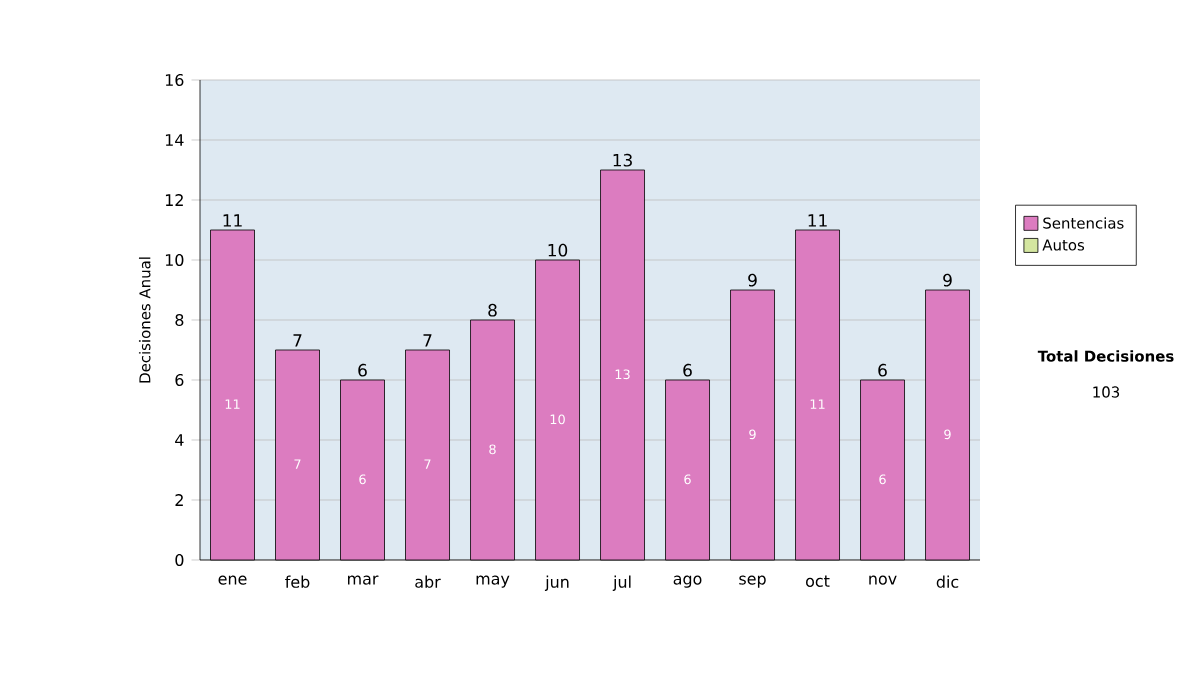  What do you see at coordinates (622, 160) in the screenshot?
I see `total-label: 13` at bounding box center [622, 160].